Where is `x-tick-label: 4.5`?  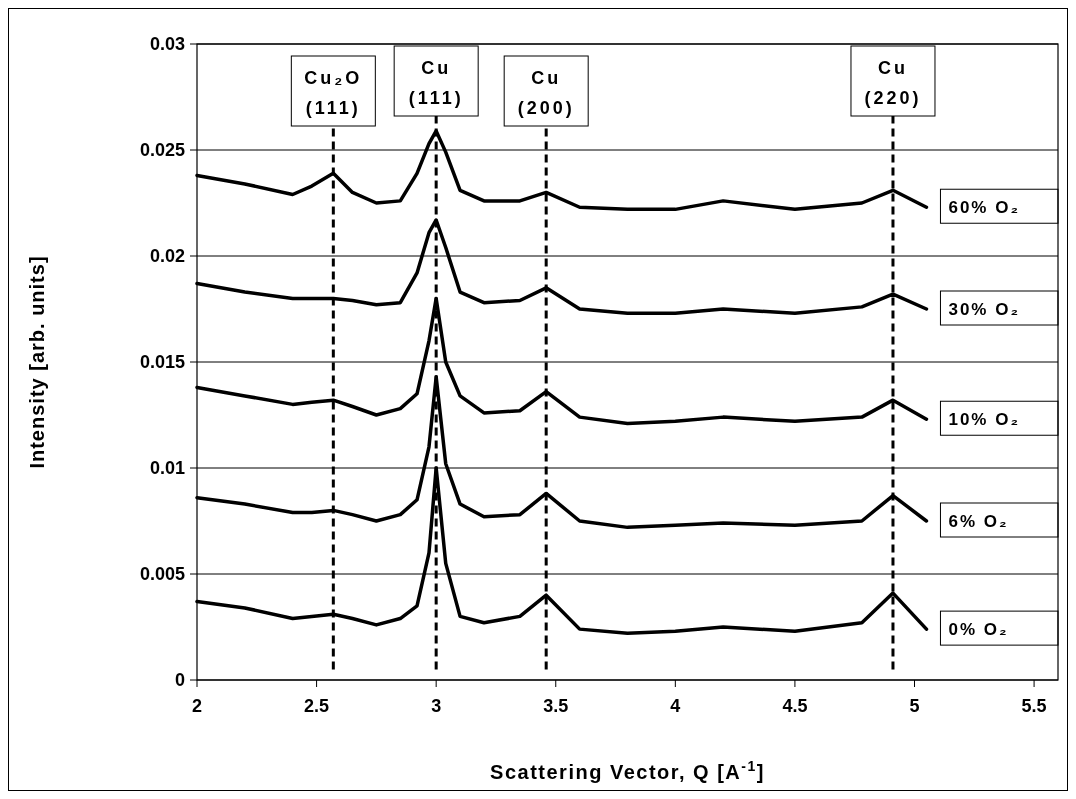
x-tick-label: 4.5 is located at coordinates (795, 706).